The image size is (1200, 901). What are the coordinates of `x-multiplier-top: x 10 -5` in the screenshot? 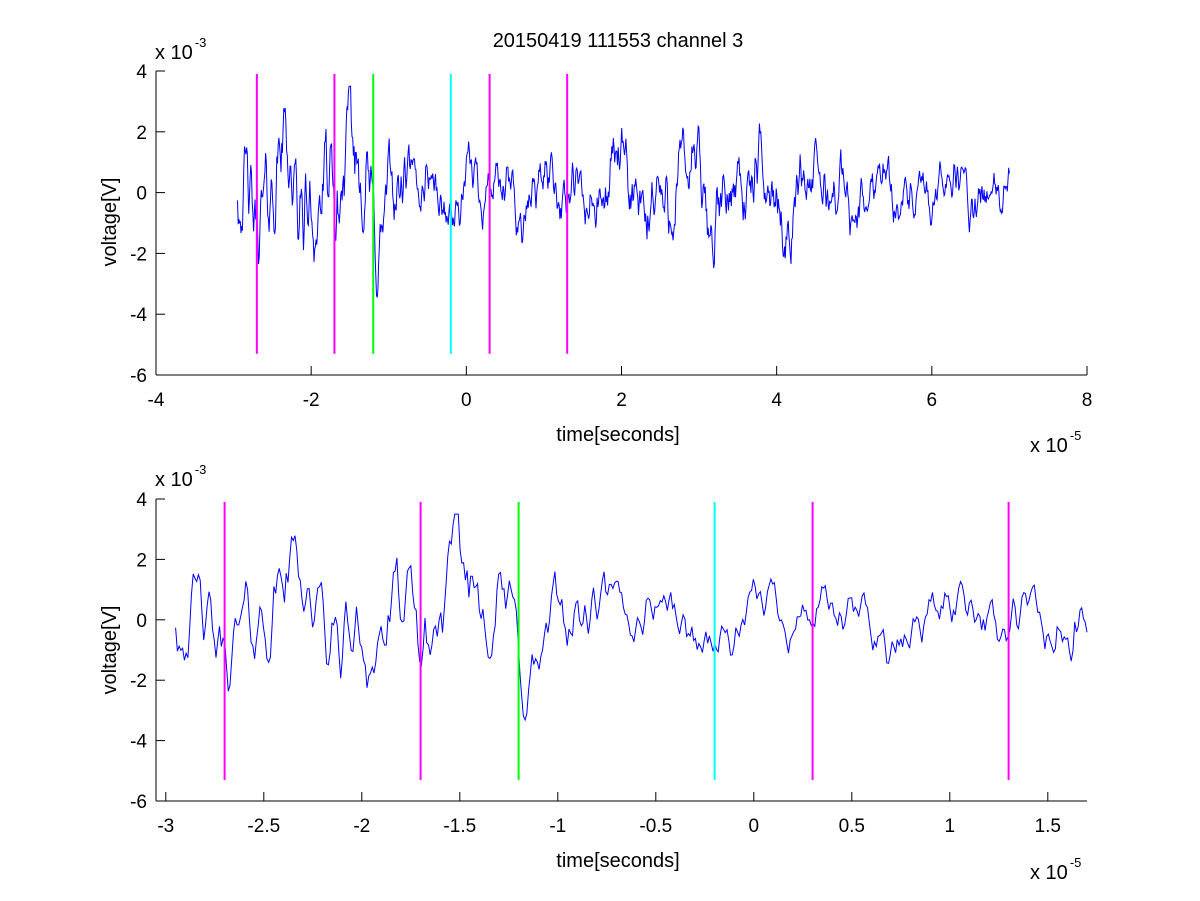 It's located at (1055, 442).